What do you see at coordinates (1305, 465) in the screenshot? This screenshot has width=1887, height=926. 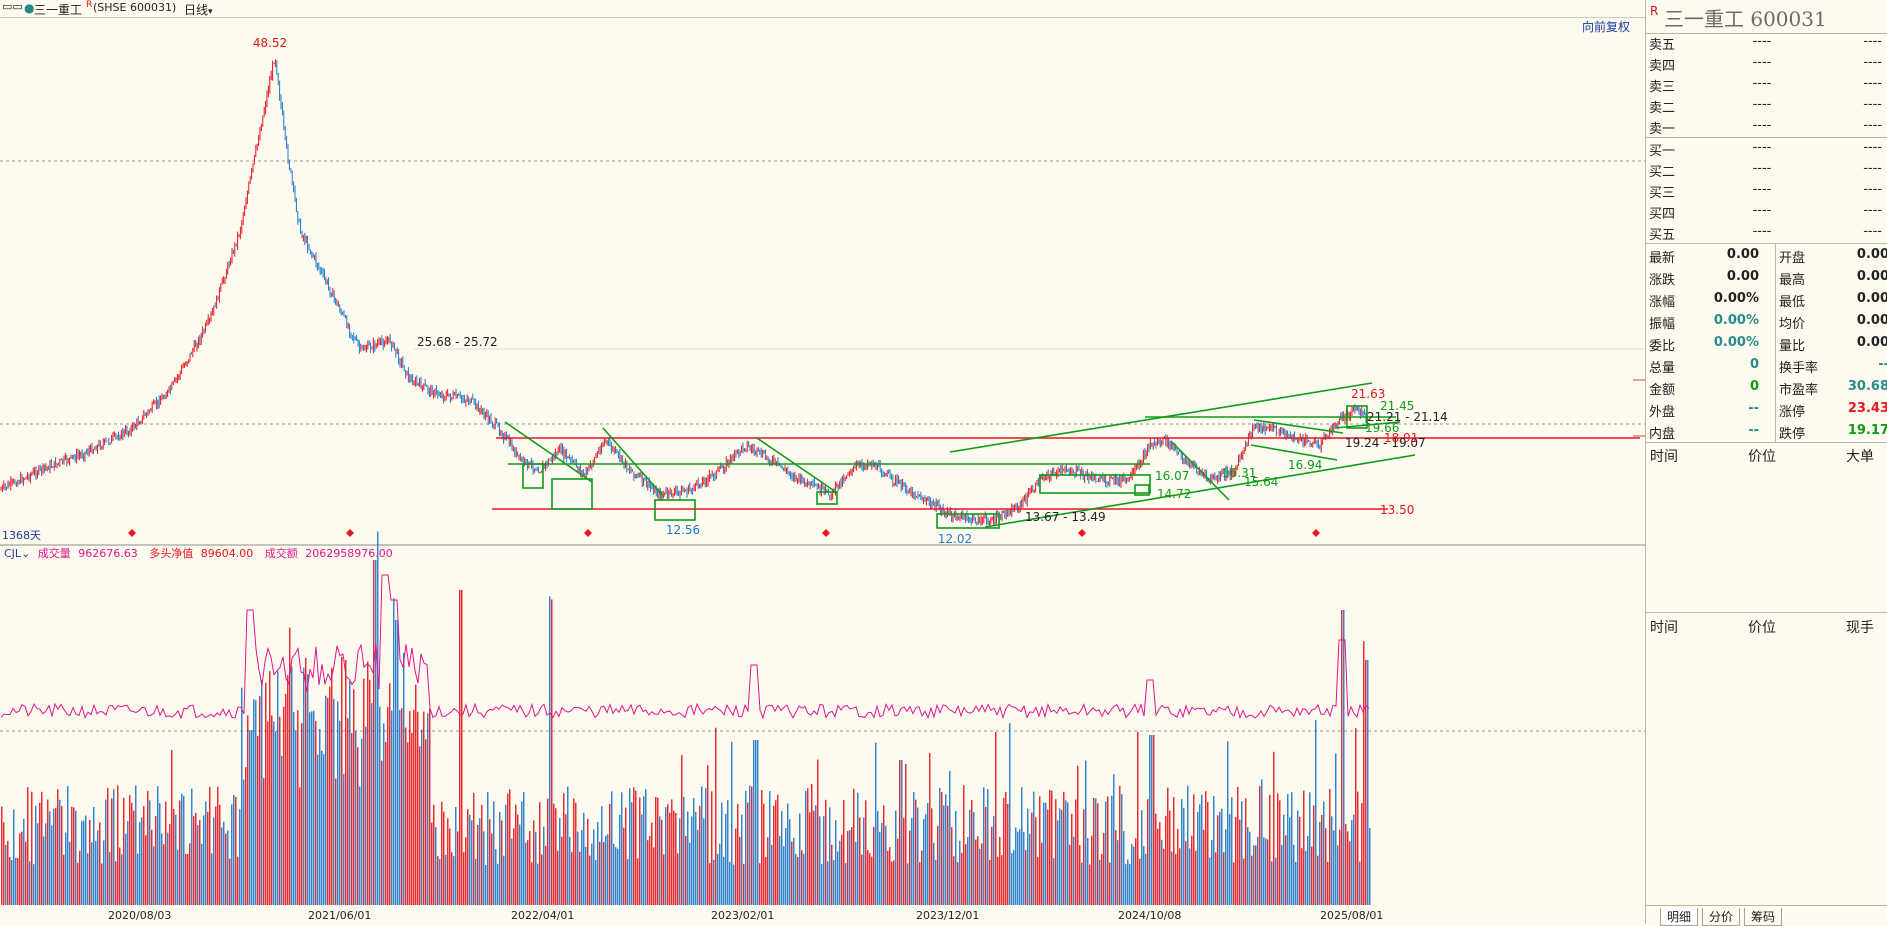 I see `label-16-94: 16.94` at bounding box center [1305, 465].